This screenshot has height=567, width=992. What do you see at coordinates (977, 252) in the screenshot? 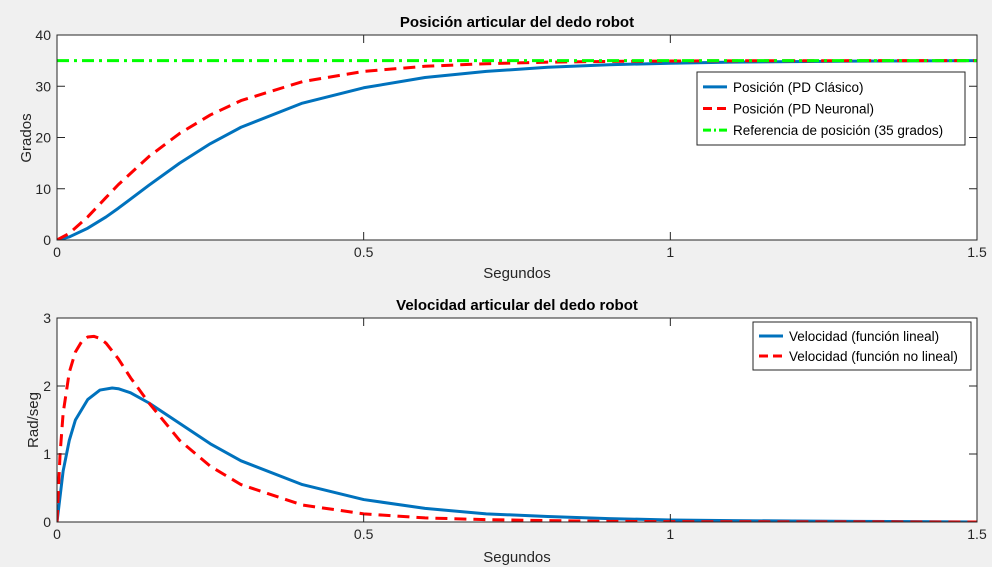
I see `position-x-tick-label: 1.5` at bounding box center [977, 252].